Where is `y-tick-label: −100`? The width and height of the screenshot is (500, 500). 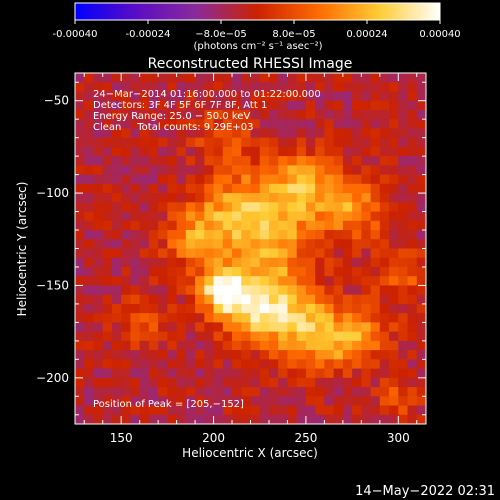 y-tick-label: −100 is located at coordinates (52, 193).